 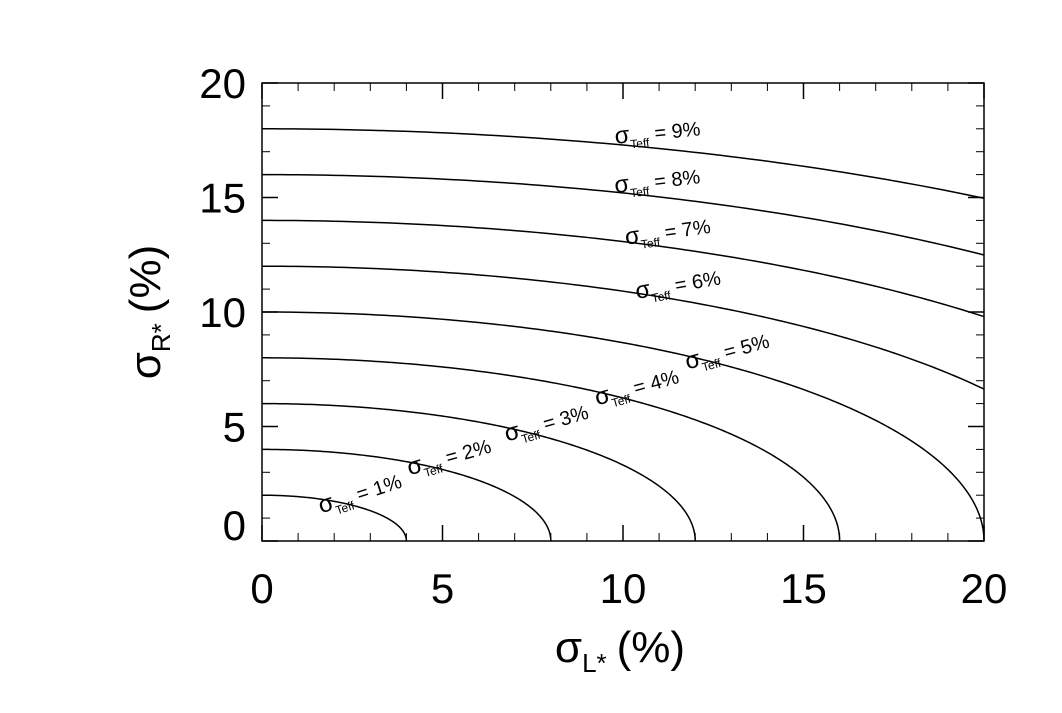 I want to click on y-tick-label: 10, so click(x=222, y=312).